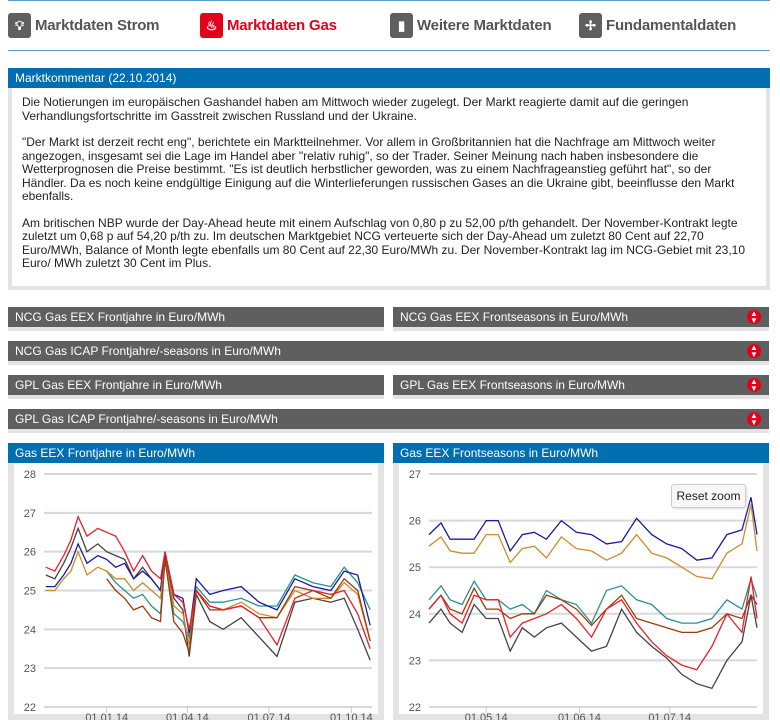 This screenshot has height=720, width=780. What do you see at coordinates (590, 25) in the screenshot?
I see `wind-turbine-icon: ✢` at bounding box center [590, 25].